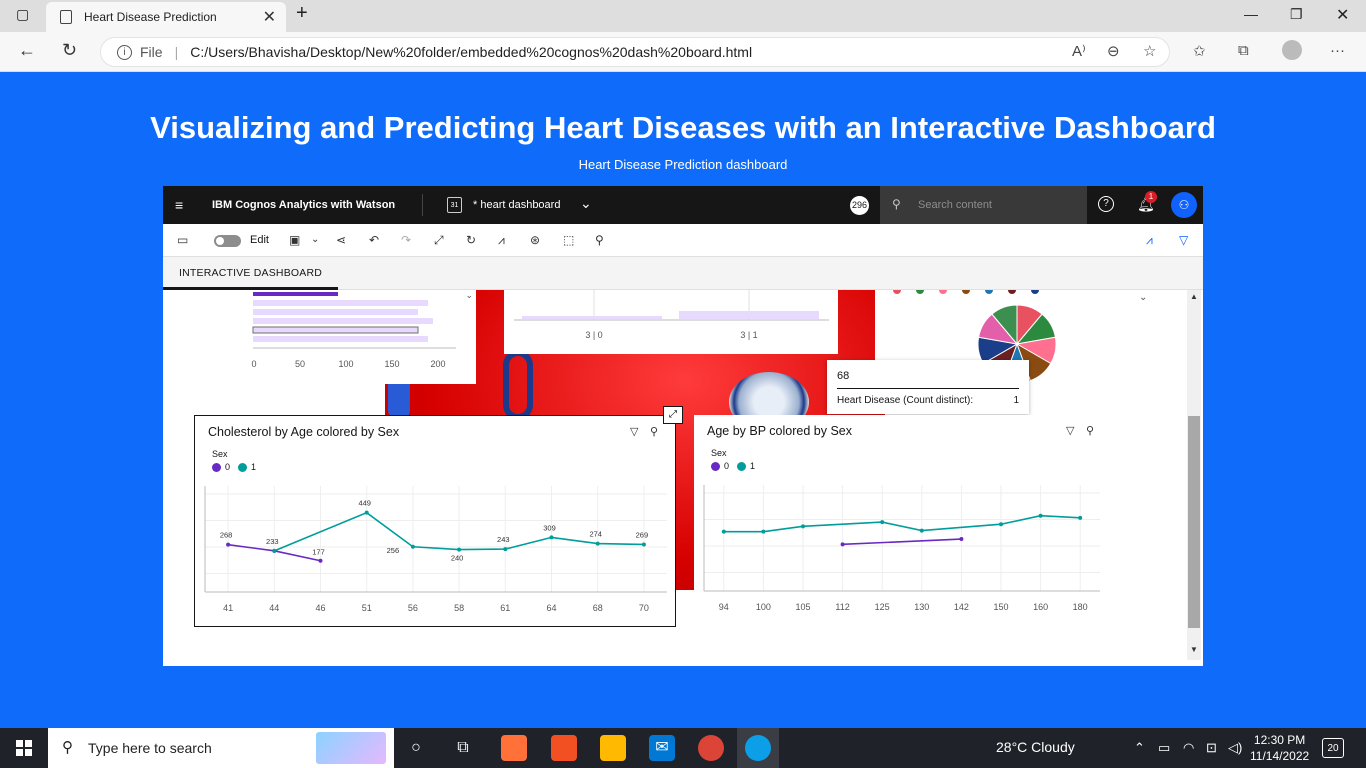  I want to click on restore-icon: ❐, so click(1296, 14).